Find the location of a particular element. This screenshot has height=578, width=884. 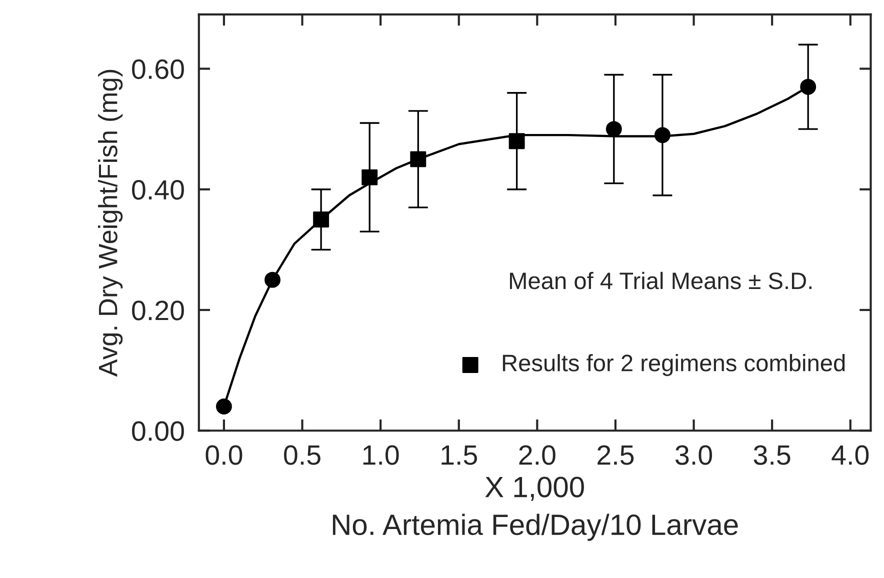

y-axis-title: Avg. Dry Weight/Fish (mg) is located at coordinates (110, 223).